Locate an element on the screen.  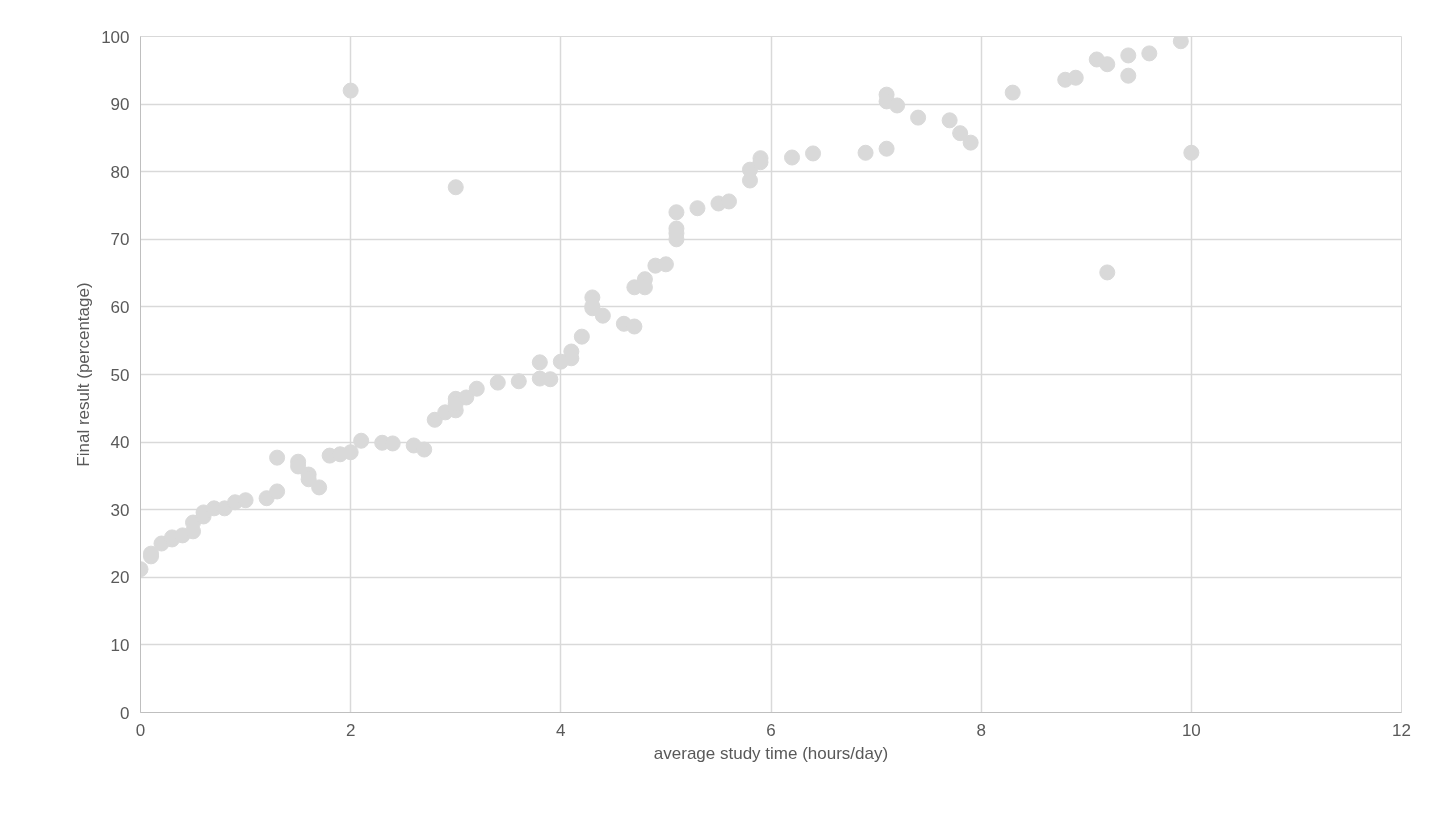
x-tick-label: 6 is located at coordinates (771, 730).